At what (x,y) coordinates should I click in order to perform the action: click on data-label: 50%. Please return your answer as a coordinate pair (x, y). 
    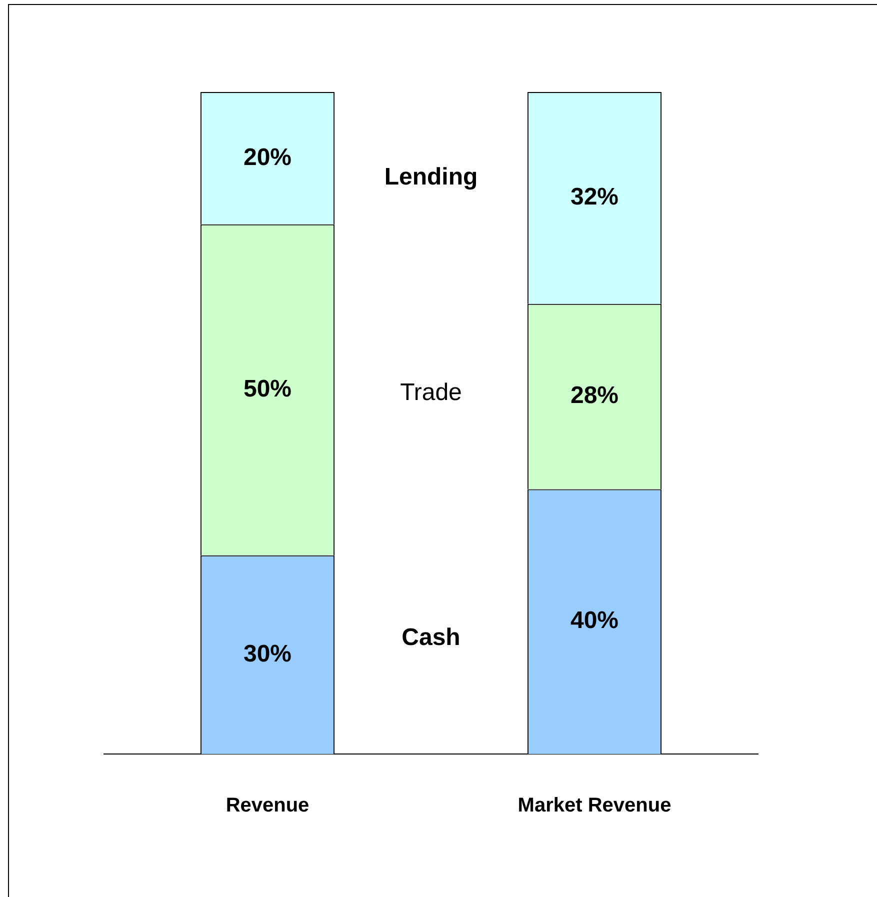
    Looking at the image, I should click on (267, 389).